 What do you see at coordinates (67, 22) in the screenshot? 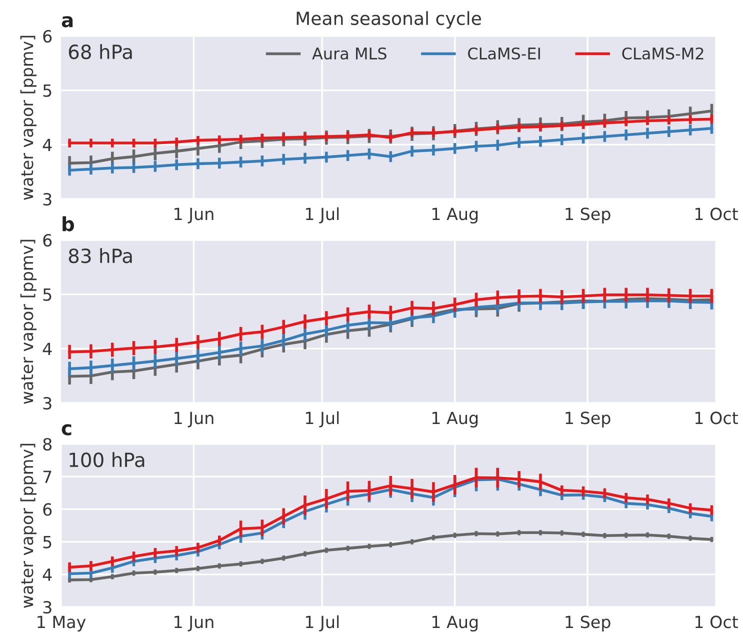
I see `text: a` at bounding box center [67, 22].